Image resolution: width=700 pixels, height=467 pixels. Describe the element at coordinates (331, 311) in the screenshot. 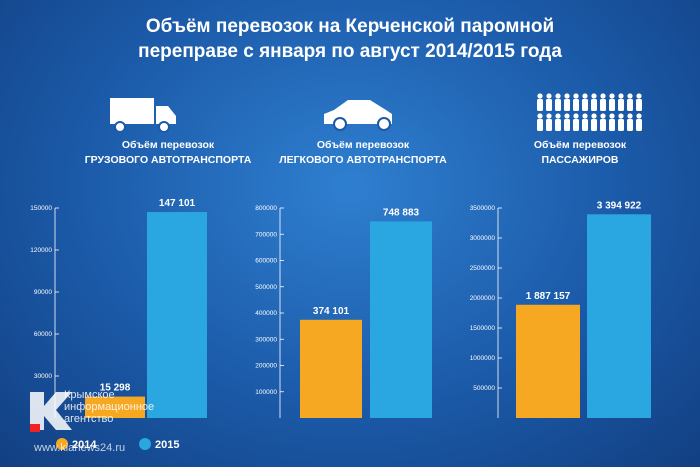

I see `value-label: 374 101` at that location.